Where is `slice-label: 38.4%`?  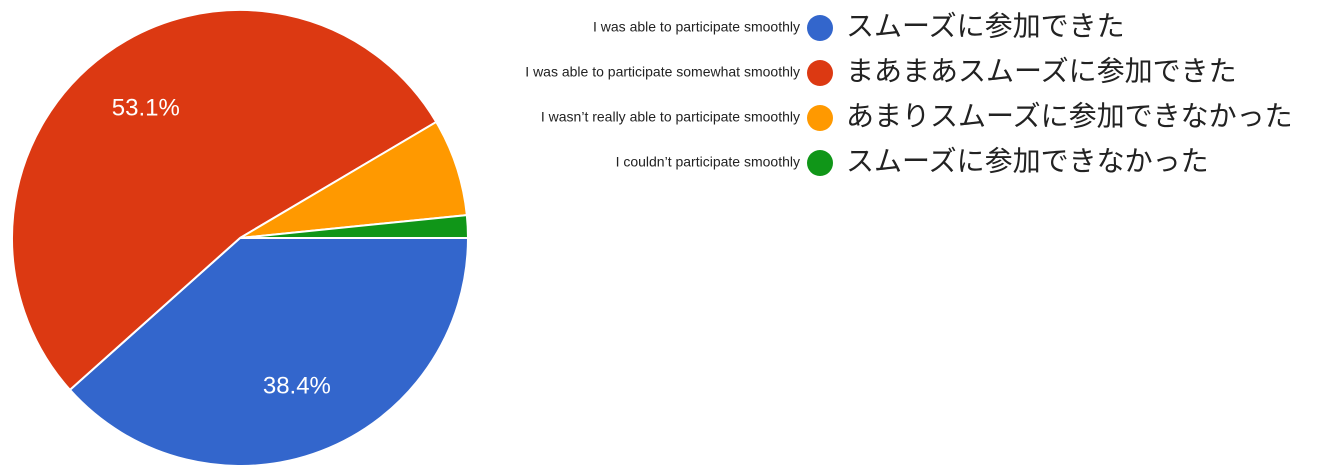 slice-label: 38.4% is located at coordinates (297, 385).